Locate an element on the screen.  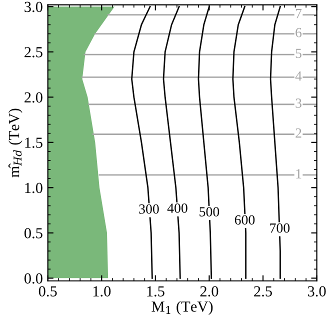
x-tick-label: 2.5 is located at coordinates (263, 291).